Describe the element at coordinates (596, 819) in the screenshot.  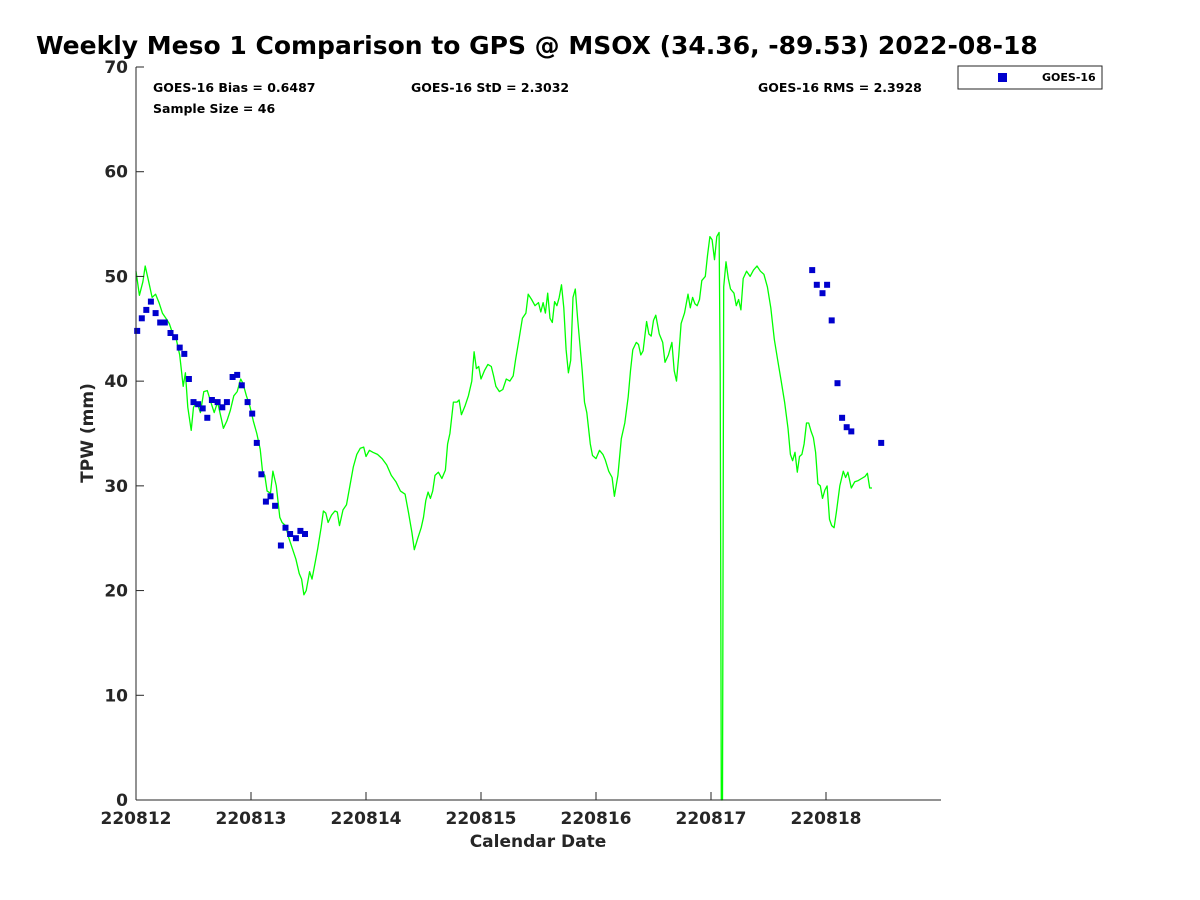
I see `x-tick-label: 220816` at that location.